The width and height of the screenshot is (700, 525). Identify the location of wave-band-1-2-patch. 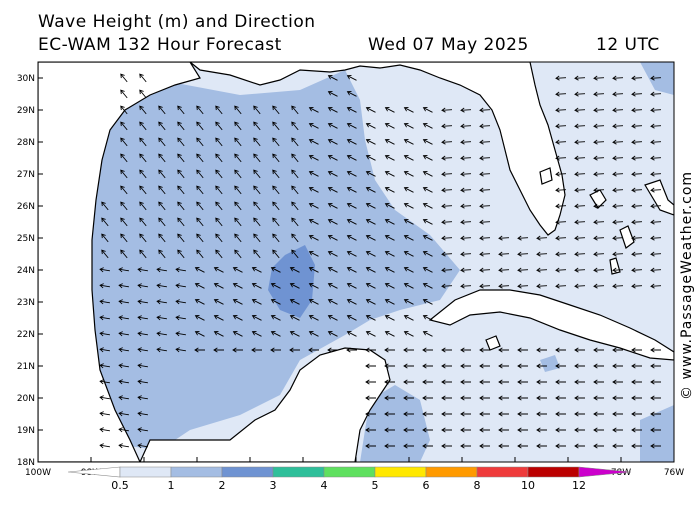
(550, 363).